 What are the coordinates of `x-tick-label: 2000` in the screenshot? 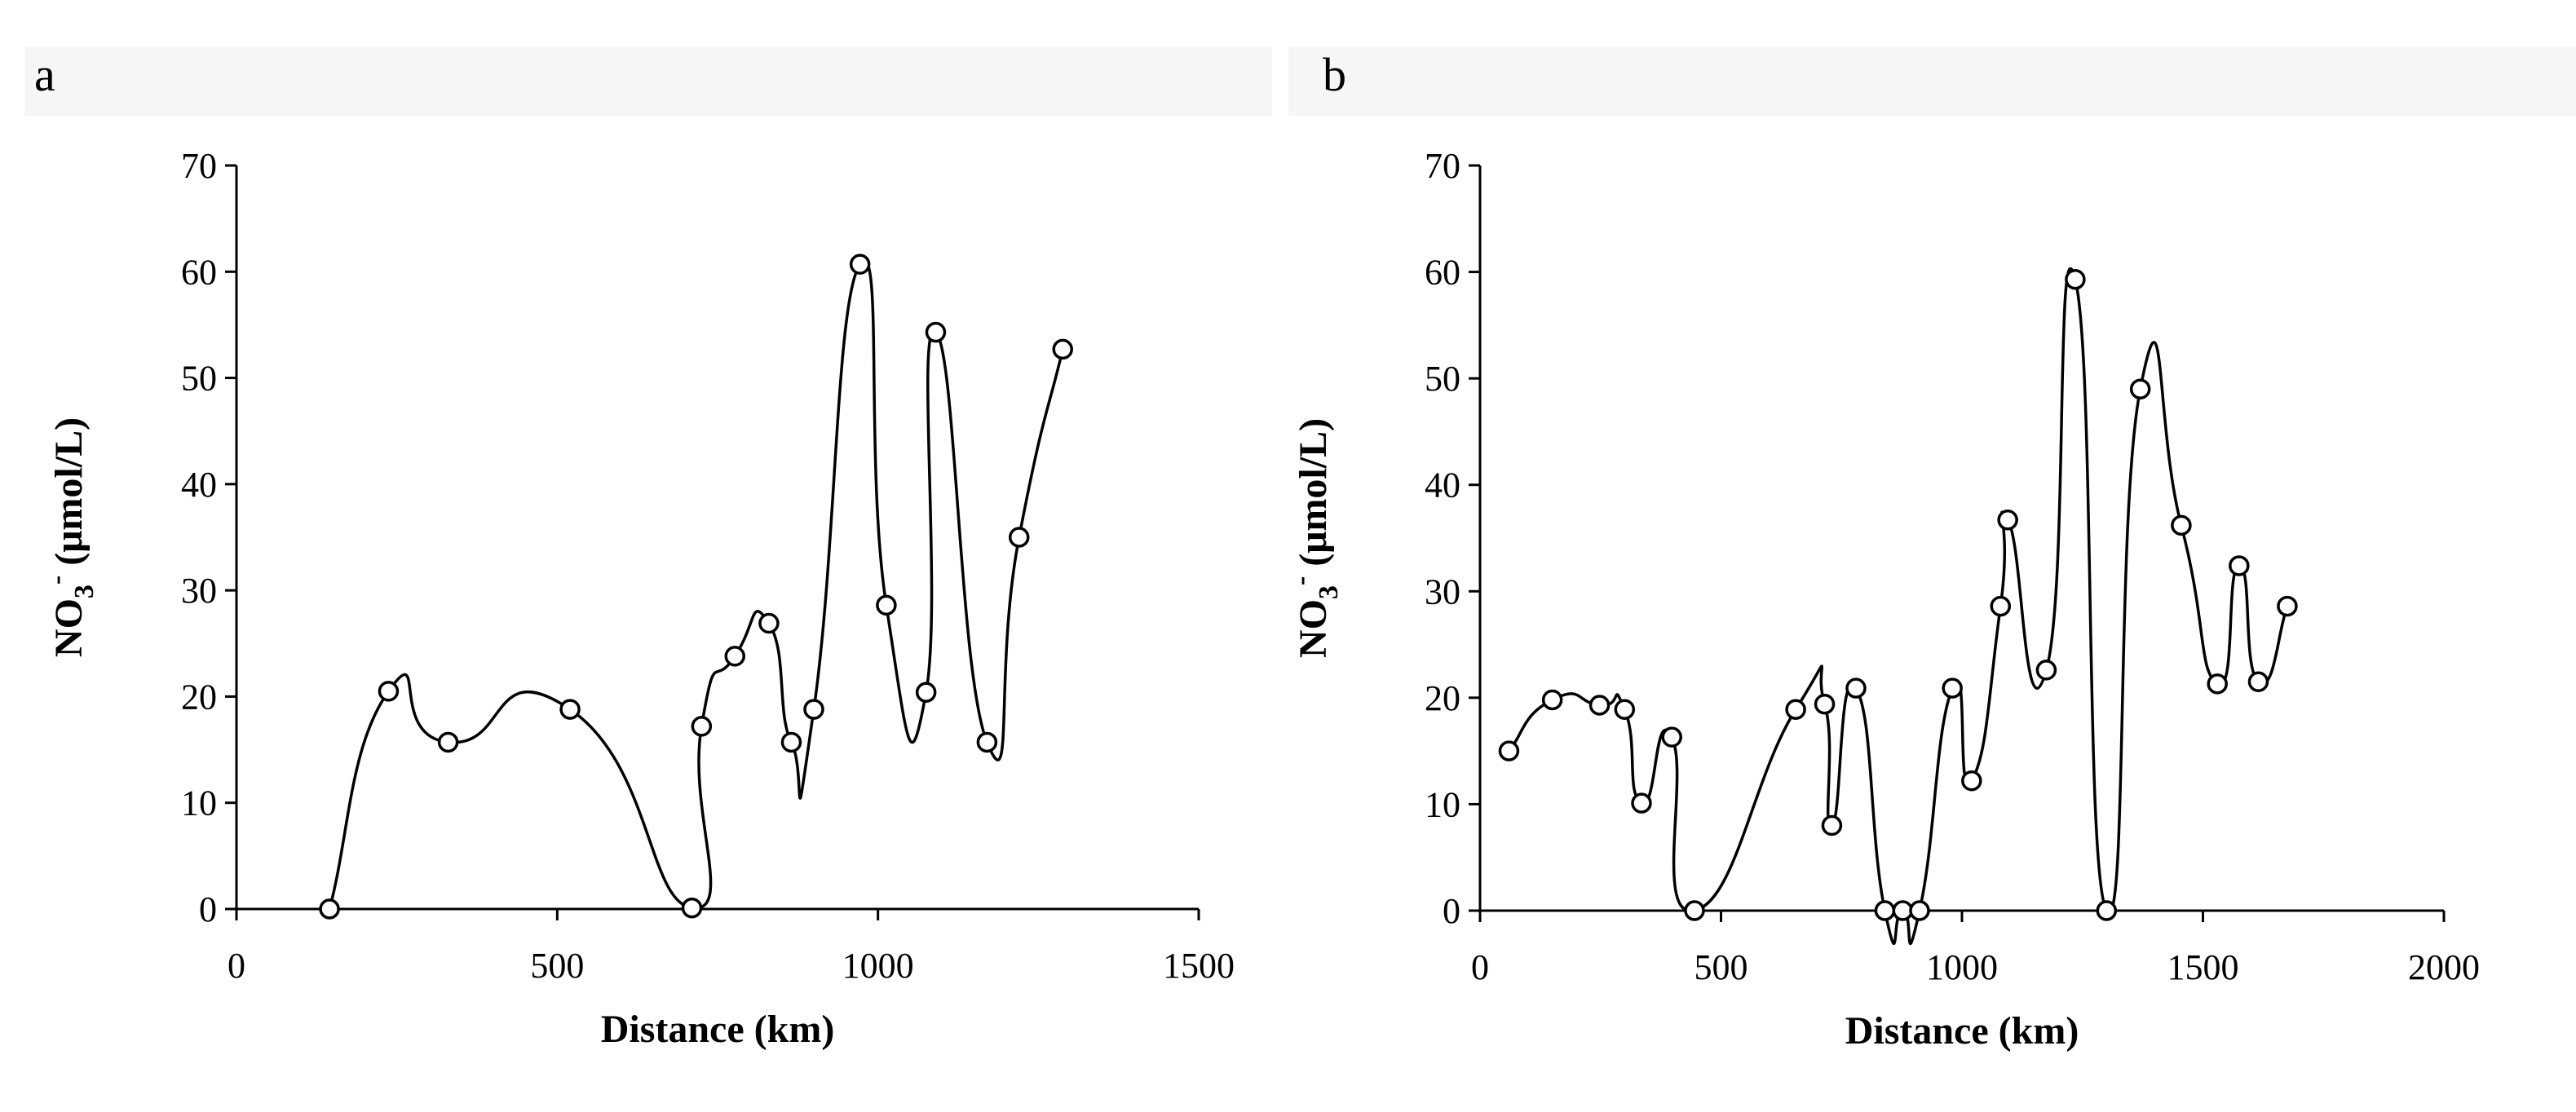 It's located at (2444, 967).